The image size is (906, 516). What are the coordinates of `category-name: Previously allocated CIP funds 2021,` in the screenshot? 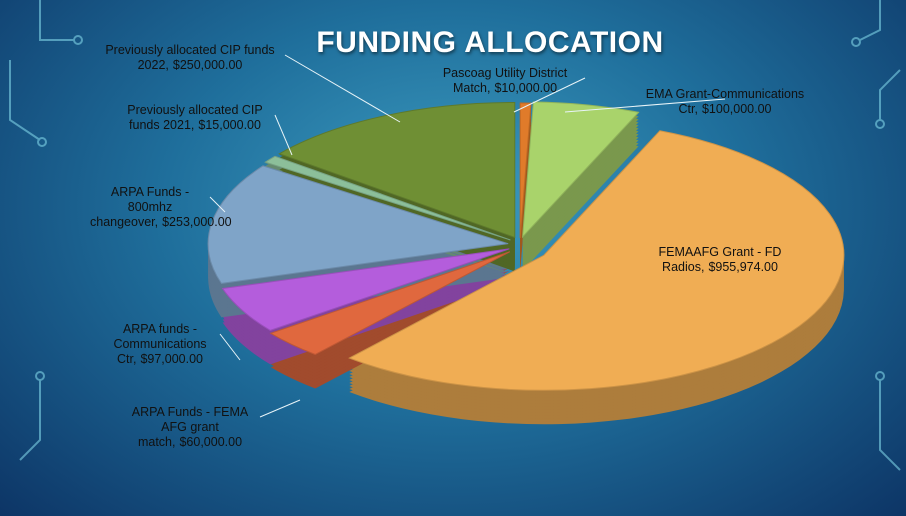 It's located at (195, 117).